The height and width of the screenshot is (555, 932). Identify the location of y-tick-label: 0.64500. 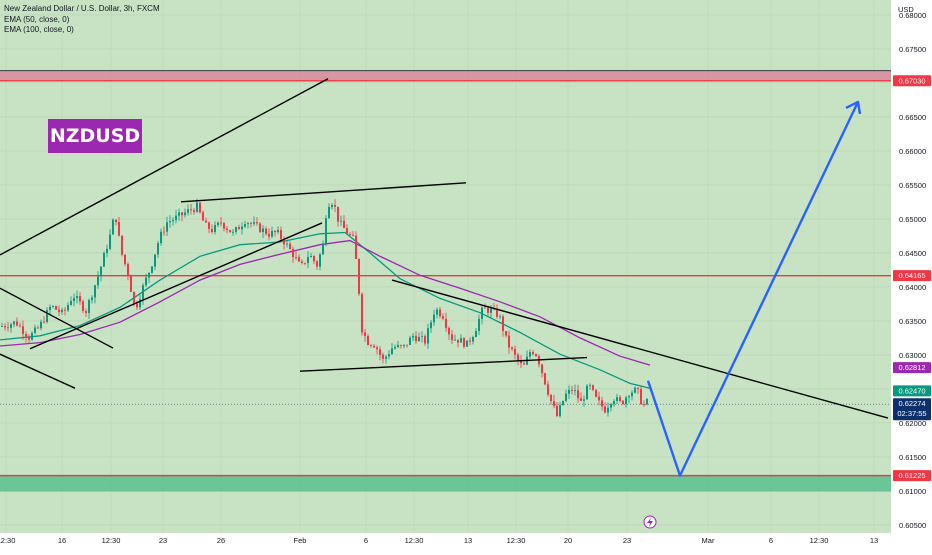
(912, 253).